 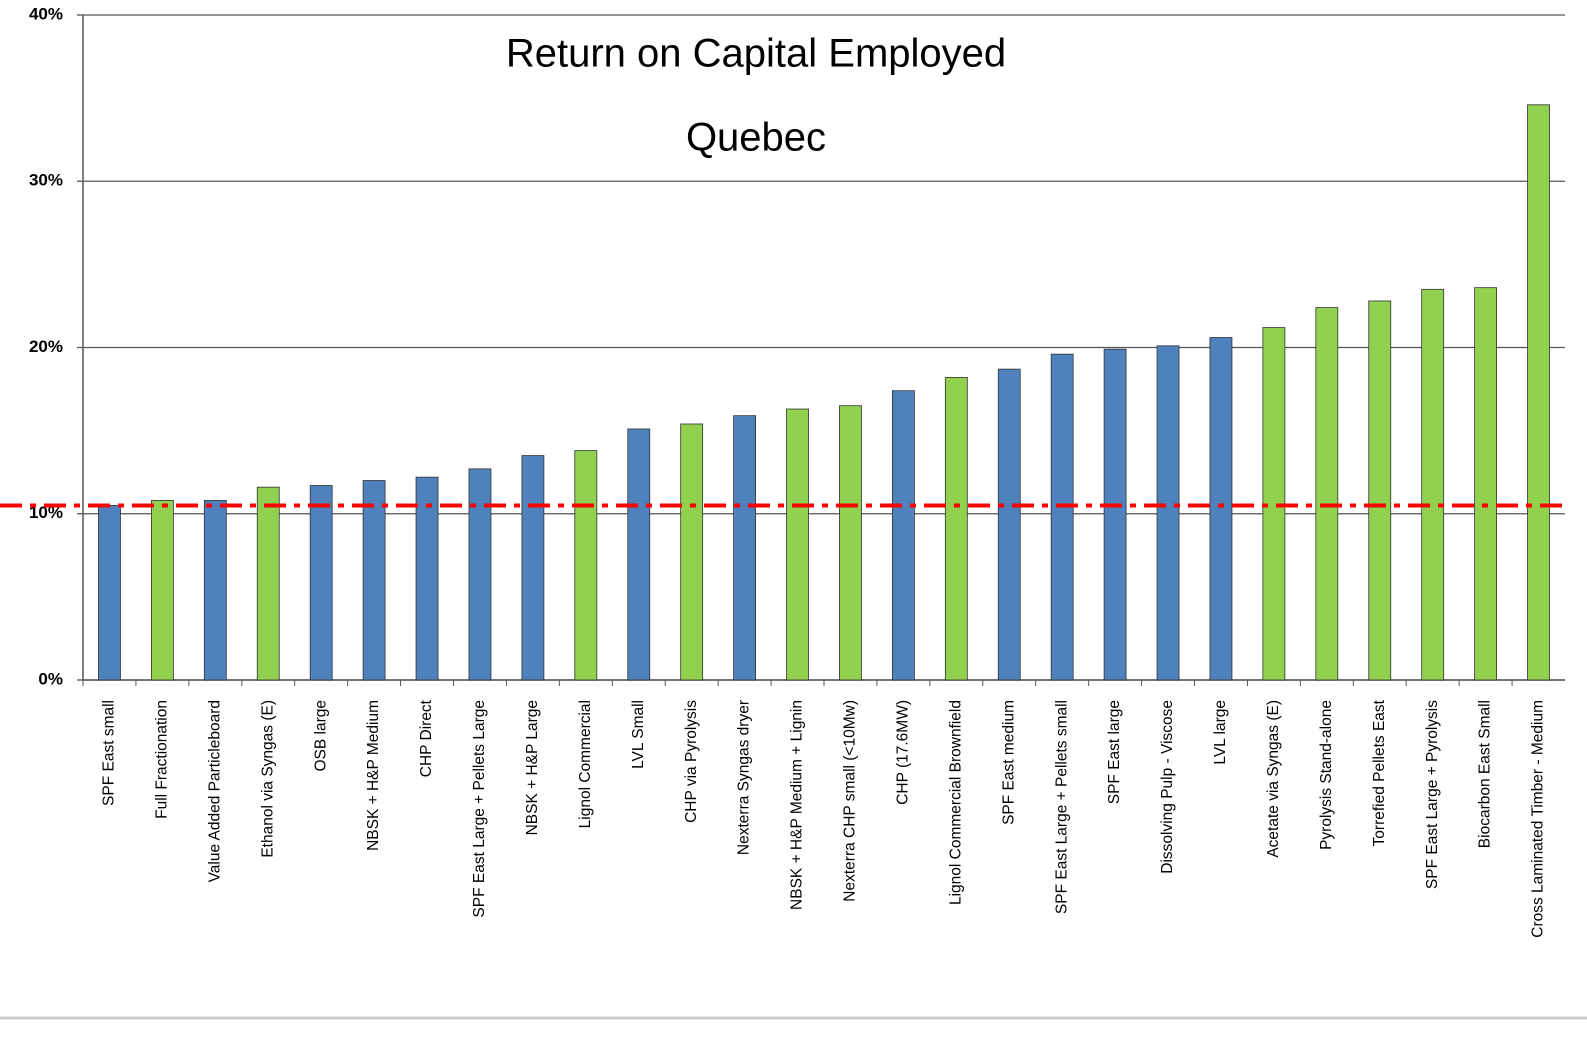 What do you see at coordinates (46, 346) in the screenshot?
I see `y-tick-label: 20%` at bounding box center [46, 346].